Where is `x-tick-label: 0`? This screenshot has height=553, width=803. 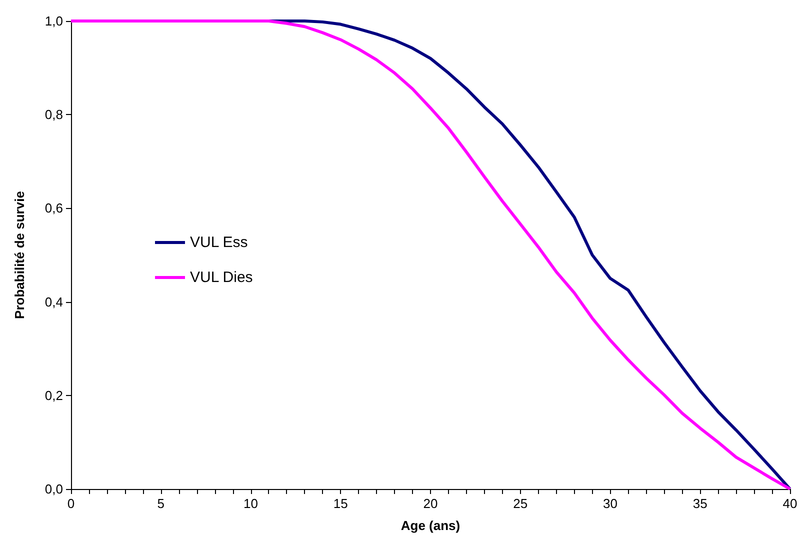 x-tick-label: 0 is located at coordinates (71, 503).